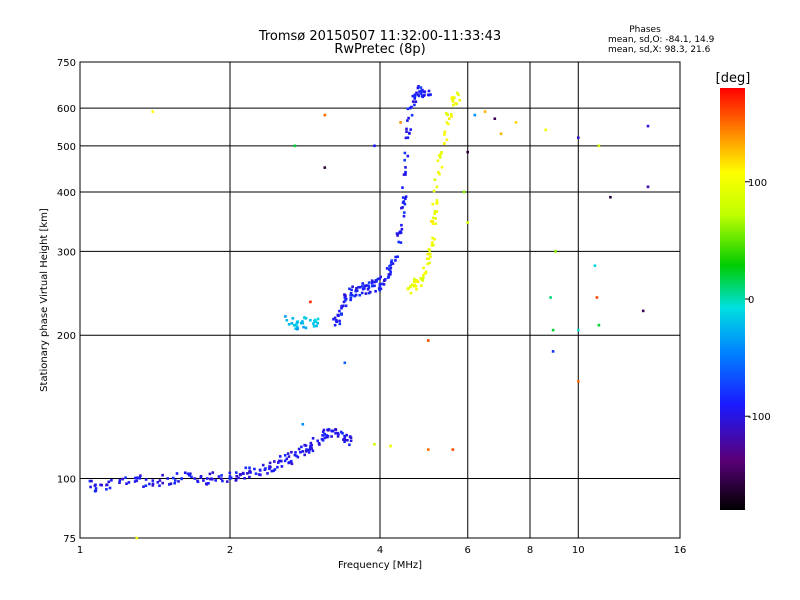  I want to click on y-axis-label: Stationary phase Virtual Height [km], so click(44, 300).